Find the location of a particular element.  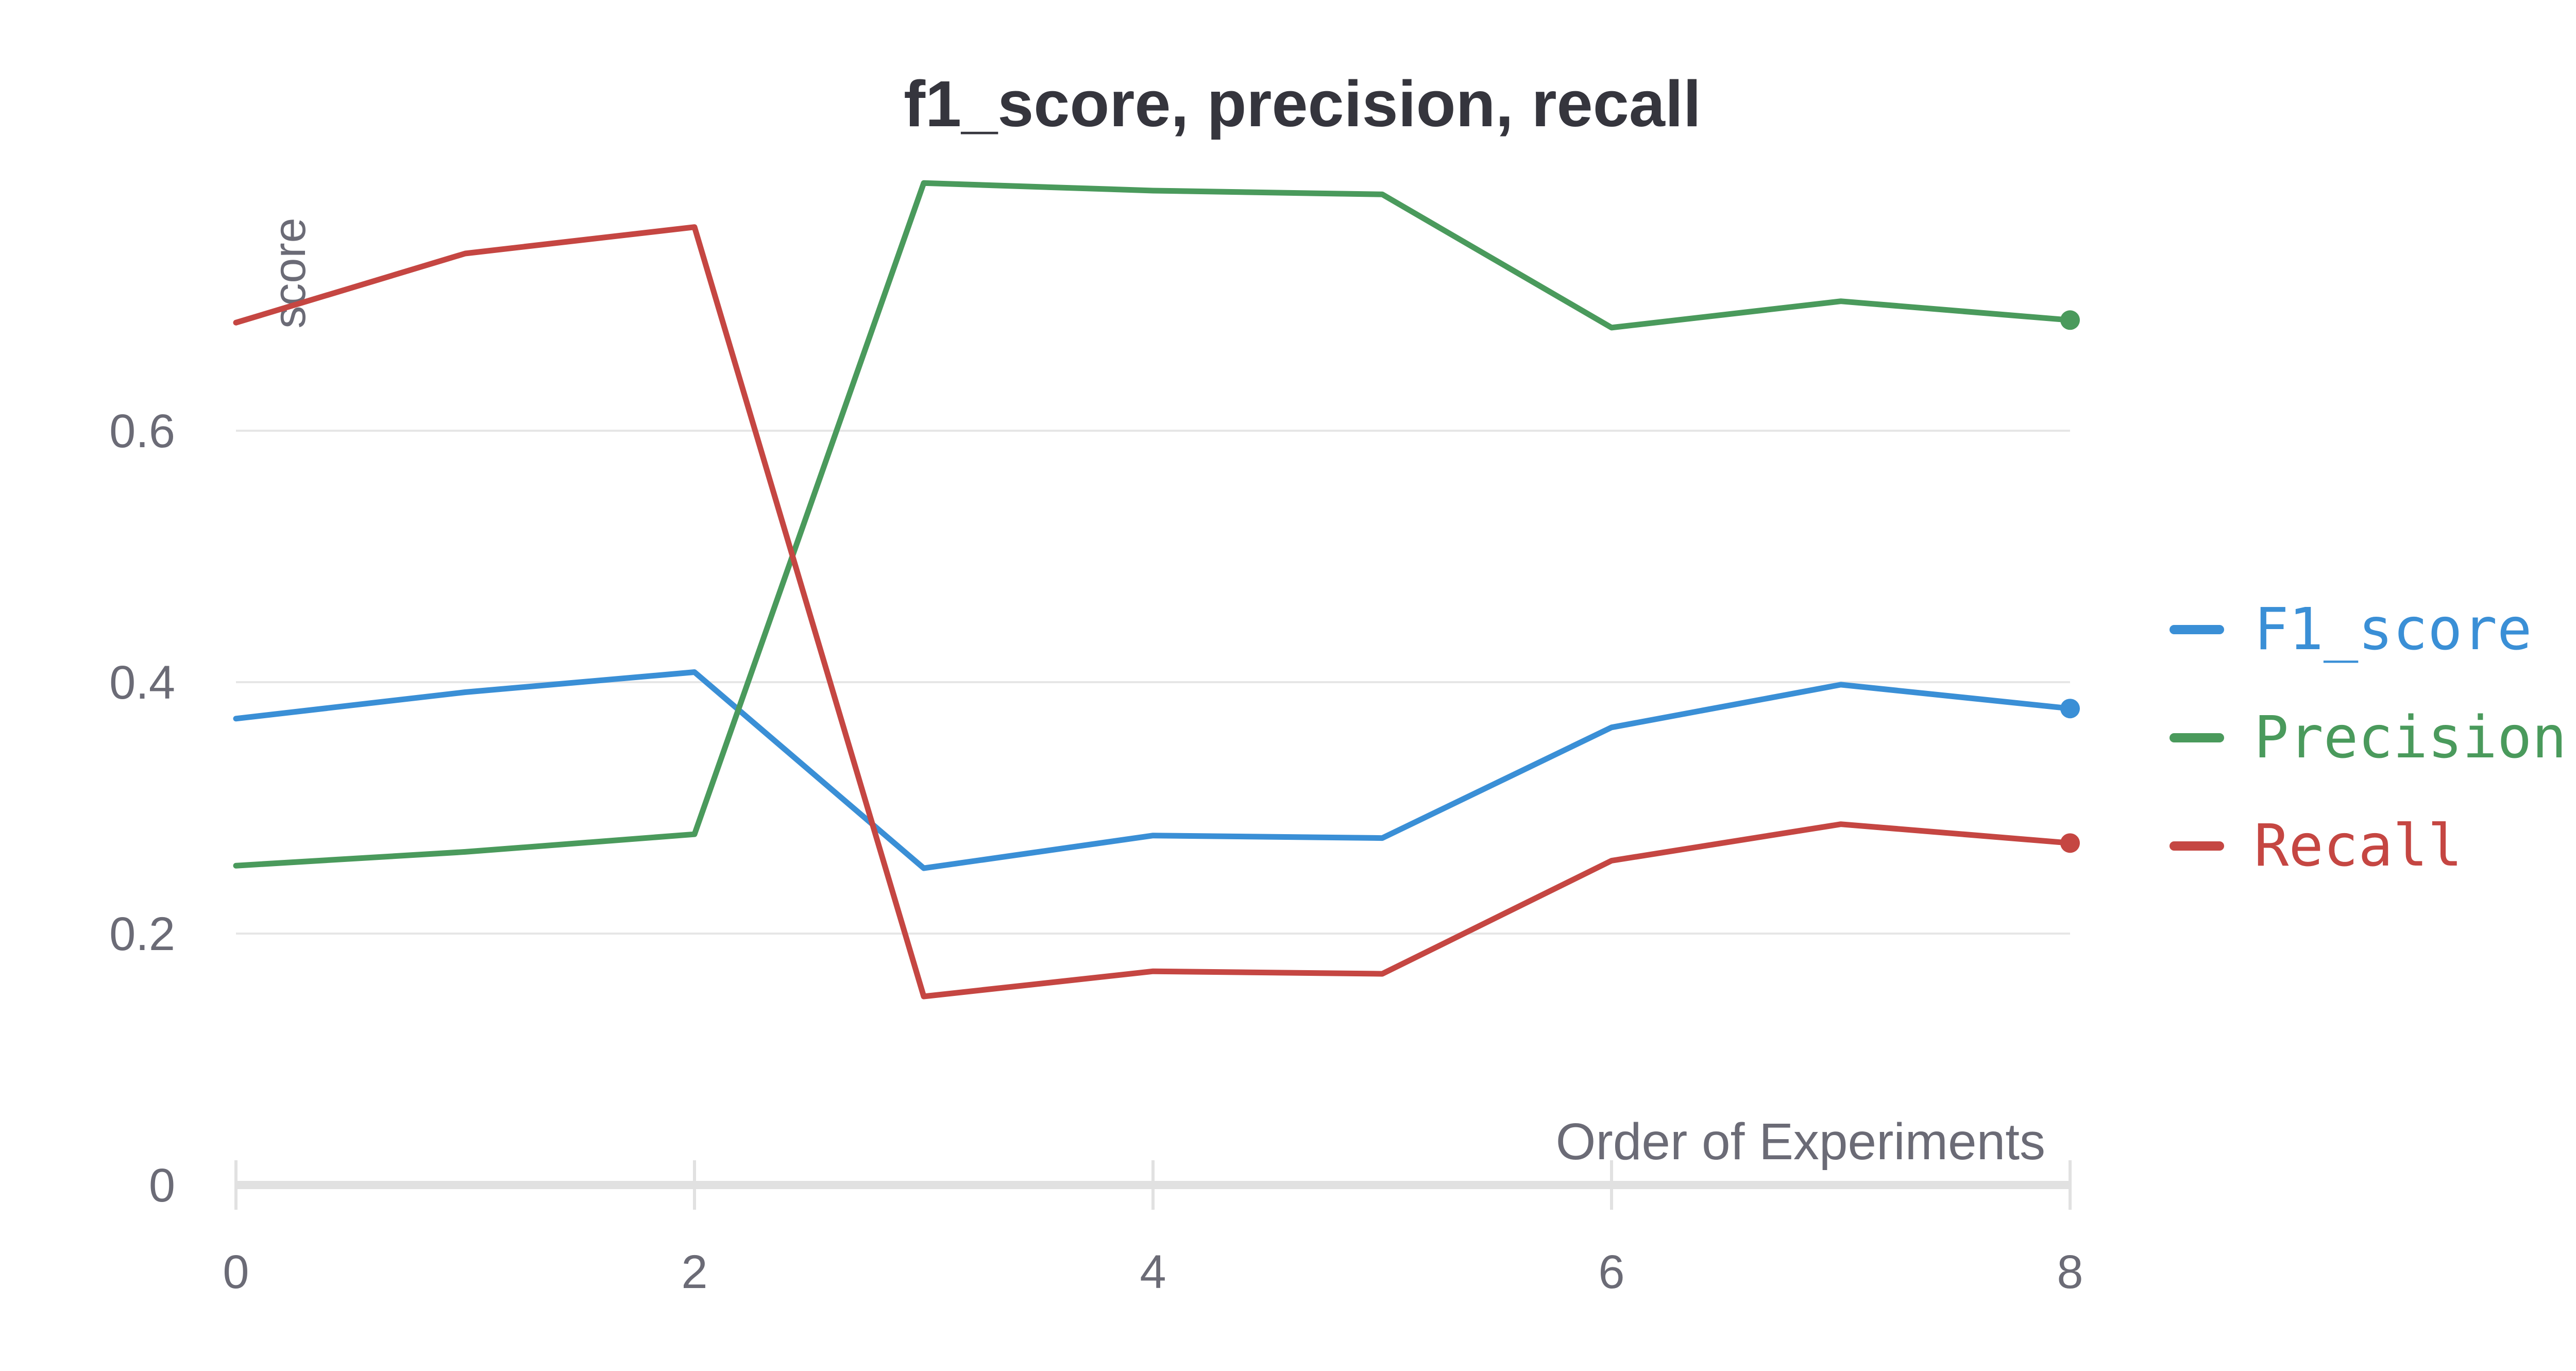

x-tick-label: 8 is located at coordinates (2070, 1272).